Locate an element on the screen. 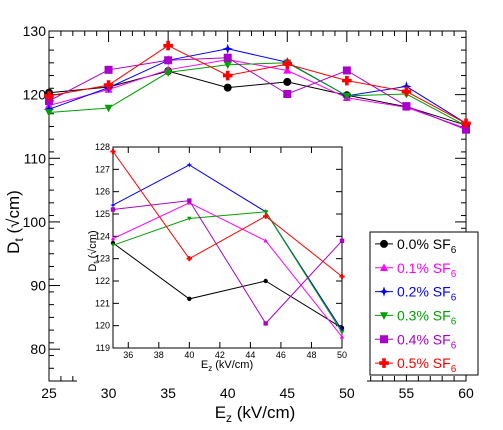 This screenshot has width=503, height=430. legend-label-main: 0.1% SF is located at coordinates (424, 268).